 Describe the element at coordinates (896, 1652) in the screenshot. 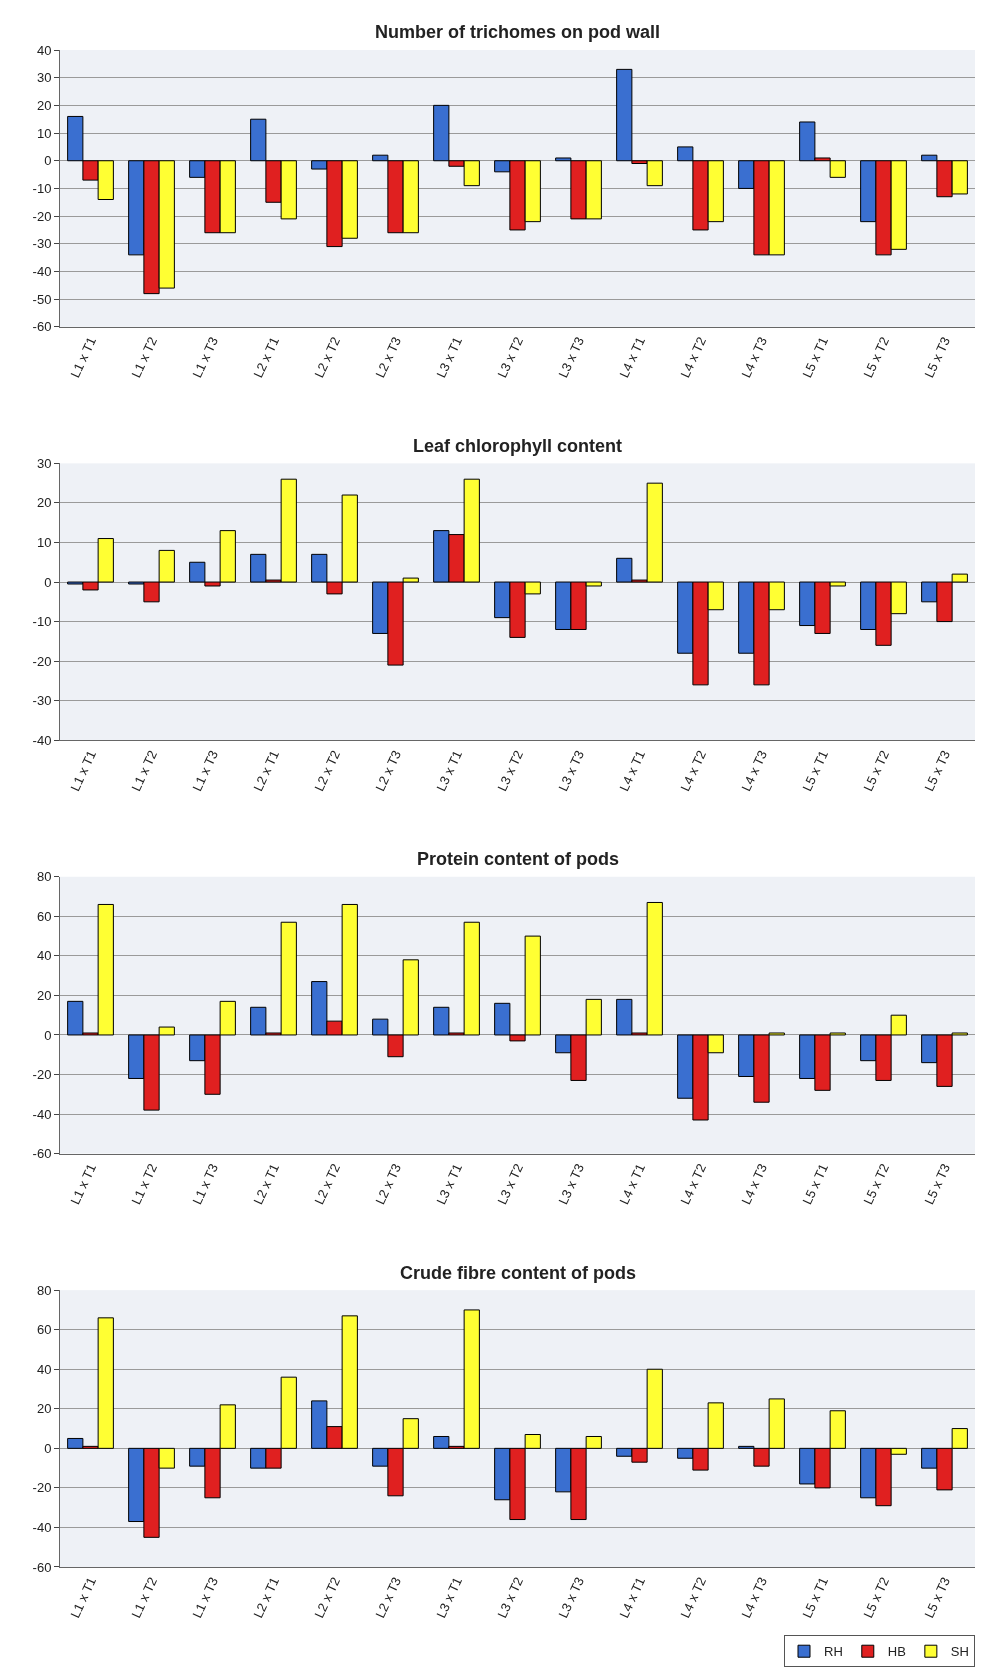

I see `legend-label: HB` at that location.